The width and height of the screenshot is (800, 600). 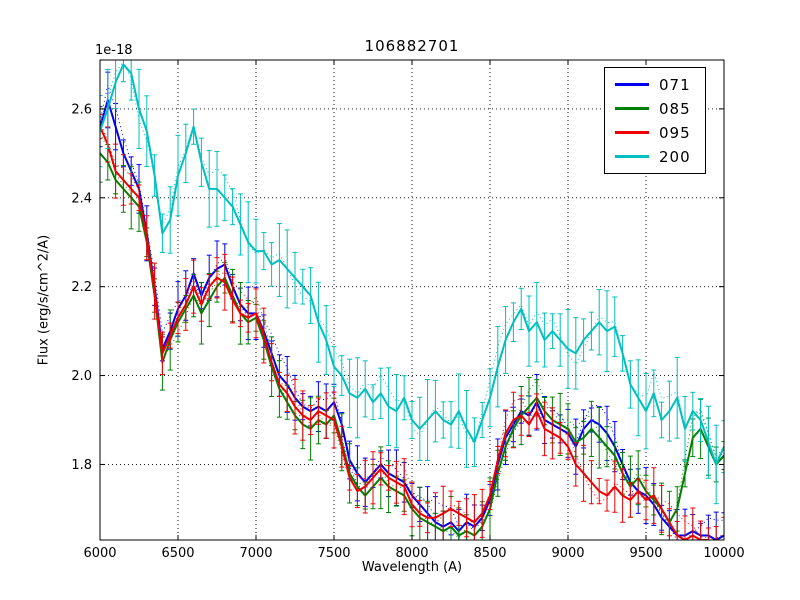 I want to click on x-tick-label: 7000, so click(x=255, y=553).